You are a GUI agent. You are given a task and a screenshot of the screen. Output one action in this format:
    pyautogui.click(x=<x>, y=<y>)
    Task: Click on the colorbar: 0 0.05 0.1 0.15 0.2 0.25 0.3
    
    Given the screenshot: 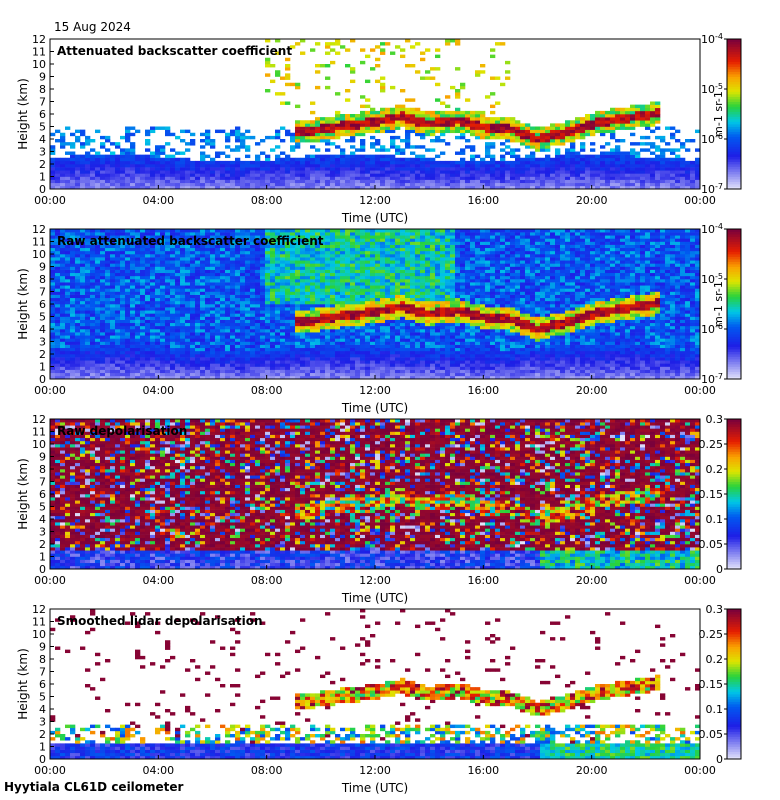 What is the action you would take?
    pyautogui.click(x=720, y=494)
    